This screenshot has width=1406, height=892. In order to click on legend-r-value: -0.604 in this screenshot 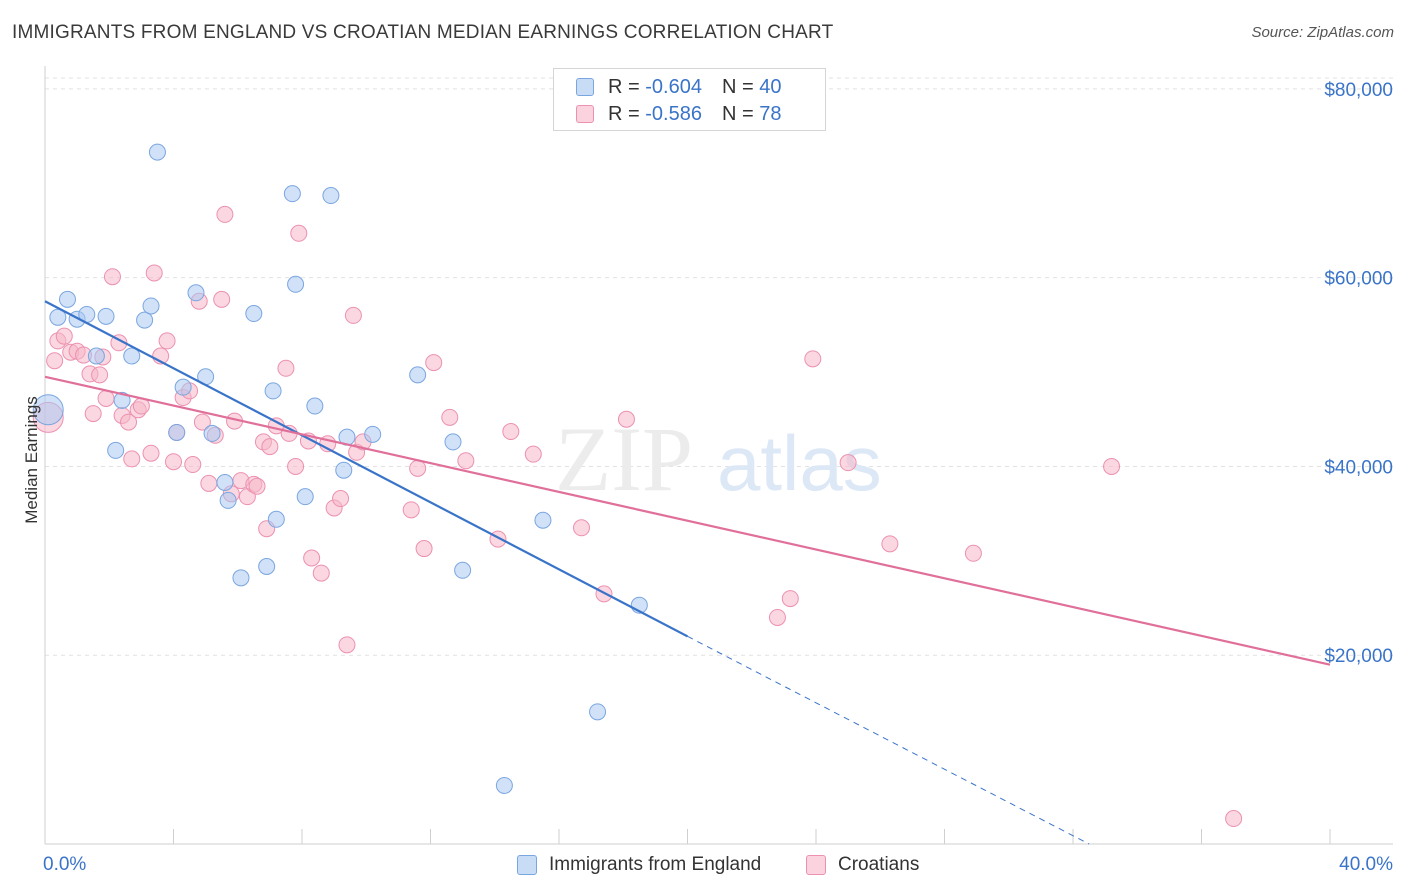, I will do `click(673, 86)`.